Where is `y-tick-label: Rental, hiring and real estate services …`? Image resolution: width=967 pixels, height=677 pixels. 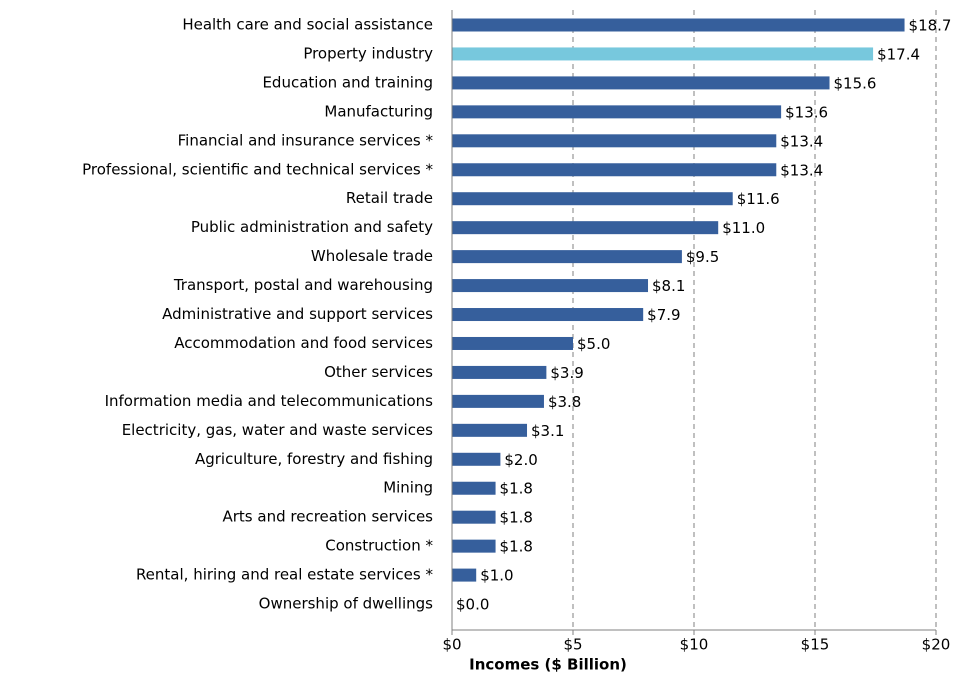
y-tick-label: Rental, hiring and real estate services … is located at coordinates (285, 575).